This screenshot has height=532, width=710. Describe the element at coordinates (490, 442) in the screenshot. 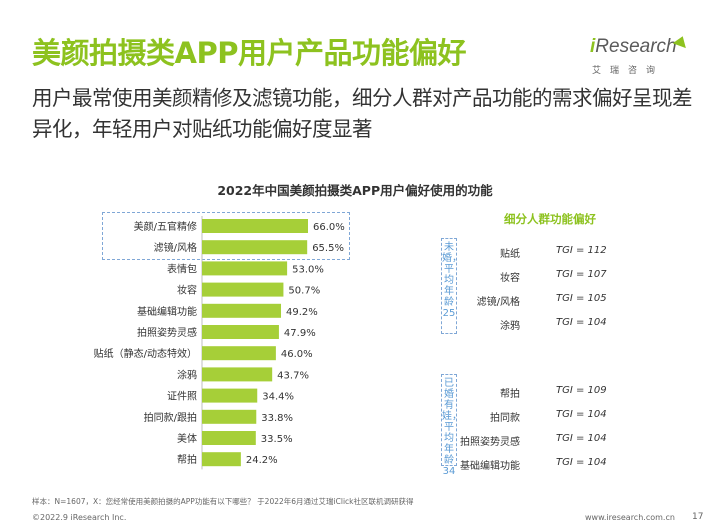

I see `segment-item-name: 拍照姿势灵感` at that location.